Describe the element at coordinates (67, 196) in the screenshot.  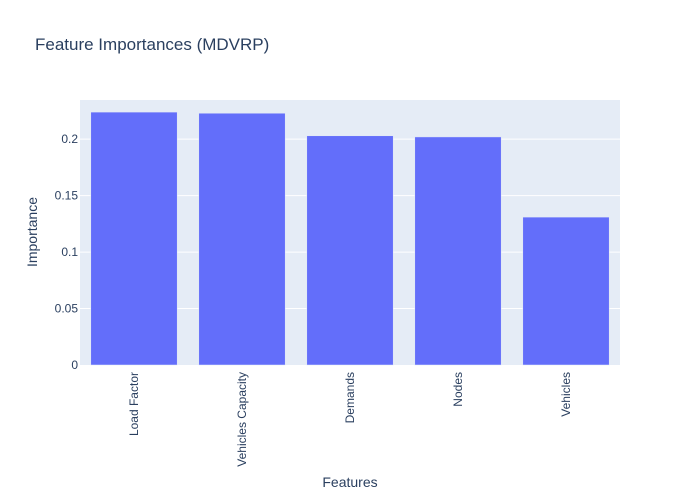
I see `y-tick-label: 0.15` at that location.